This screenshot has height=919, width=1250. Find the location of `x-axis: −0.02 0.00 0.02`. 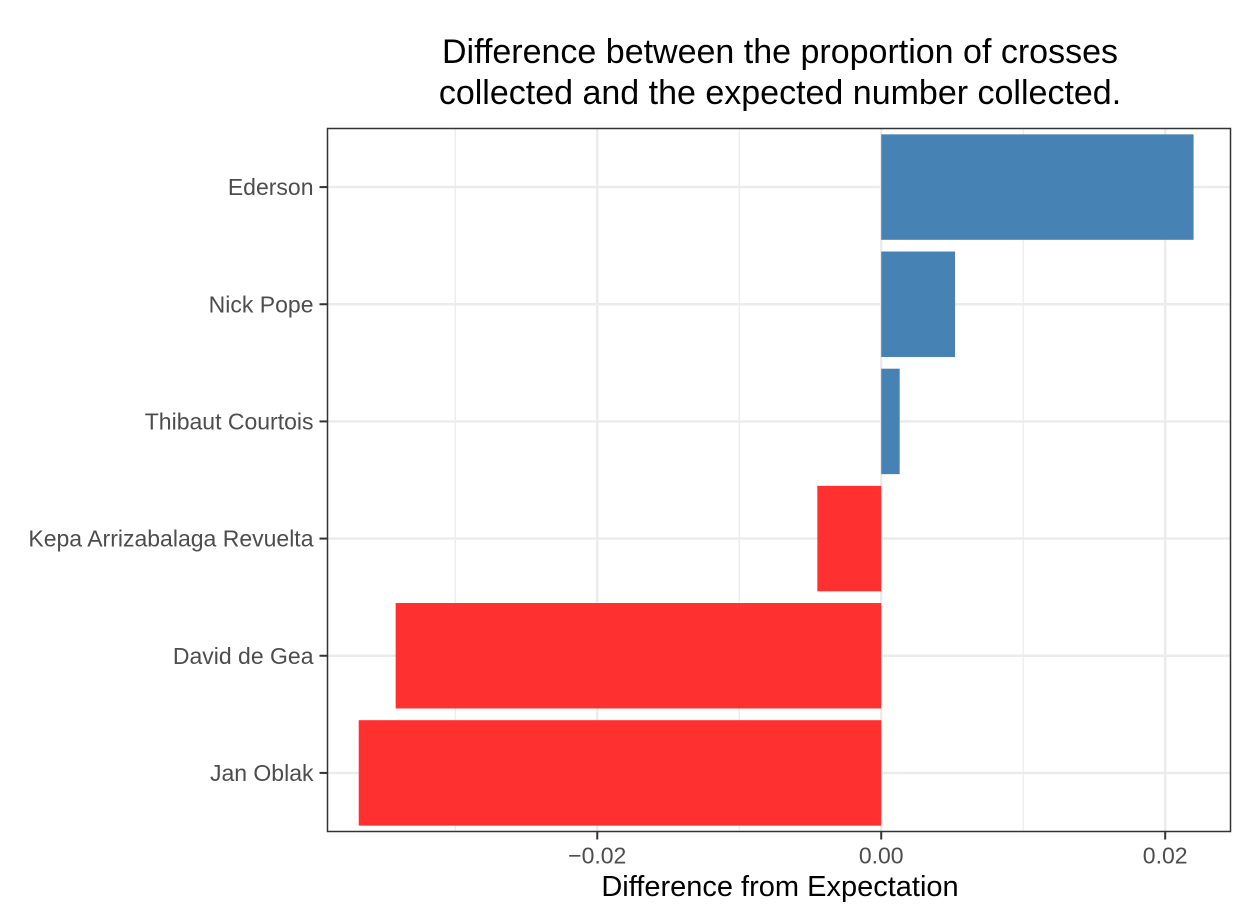

x-axis: −0.02 0.00 0.02 is located at coordinates (878, 850).